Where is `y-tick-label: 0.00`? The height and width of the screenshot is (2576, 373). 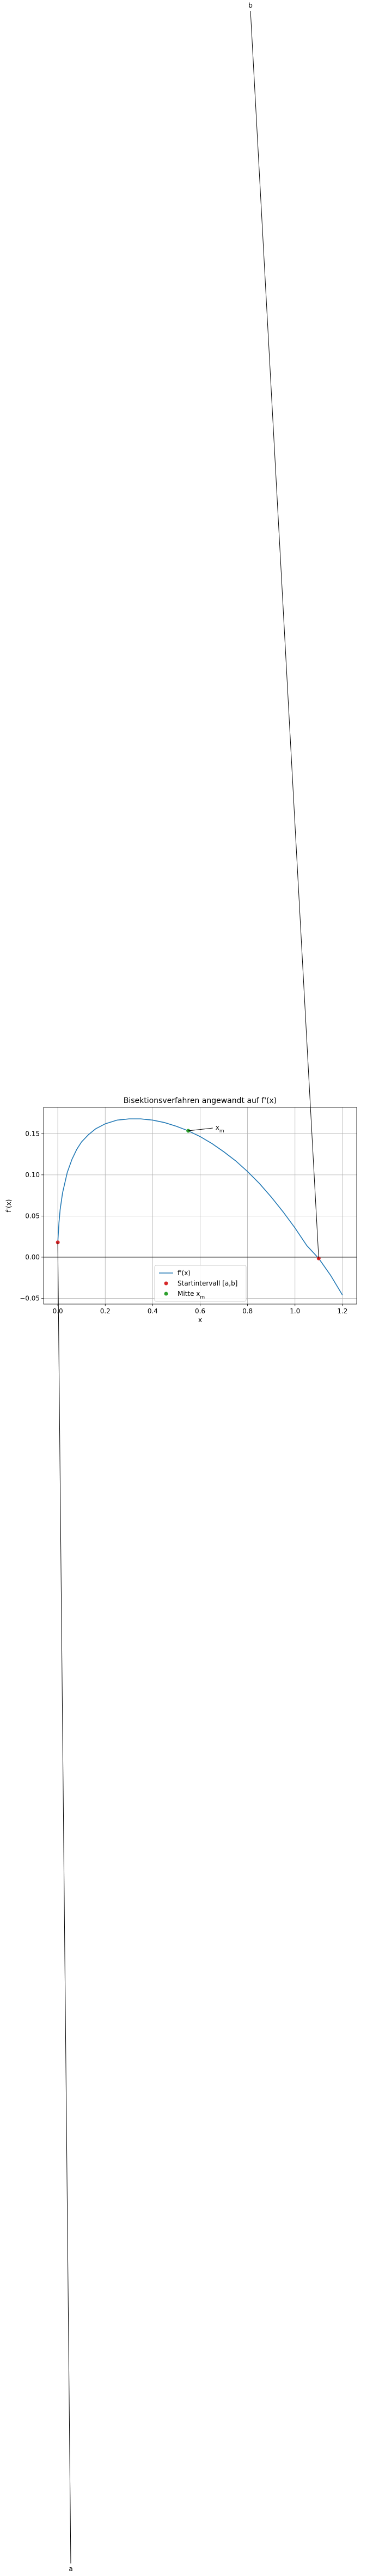 y-tick-label: 0.00 is located at coordinates (32, 1257).